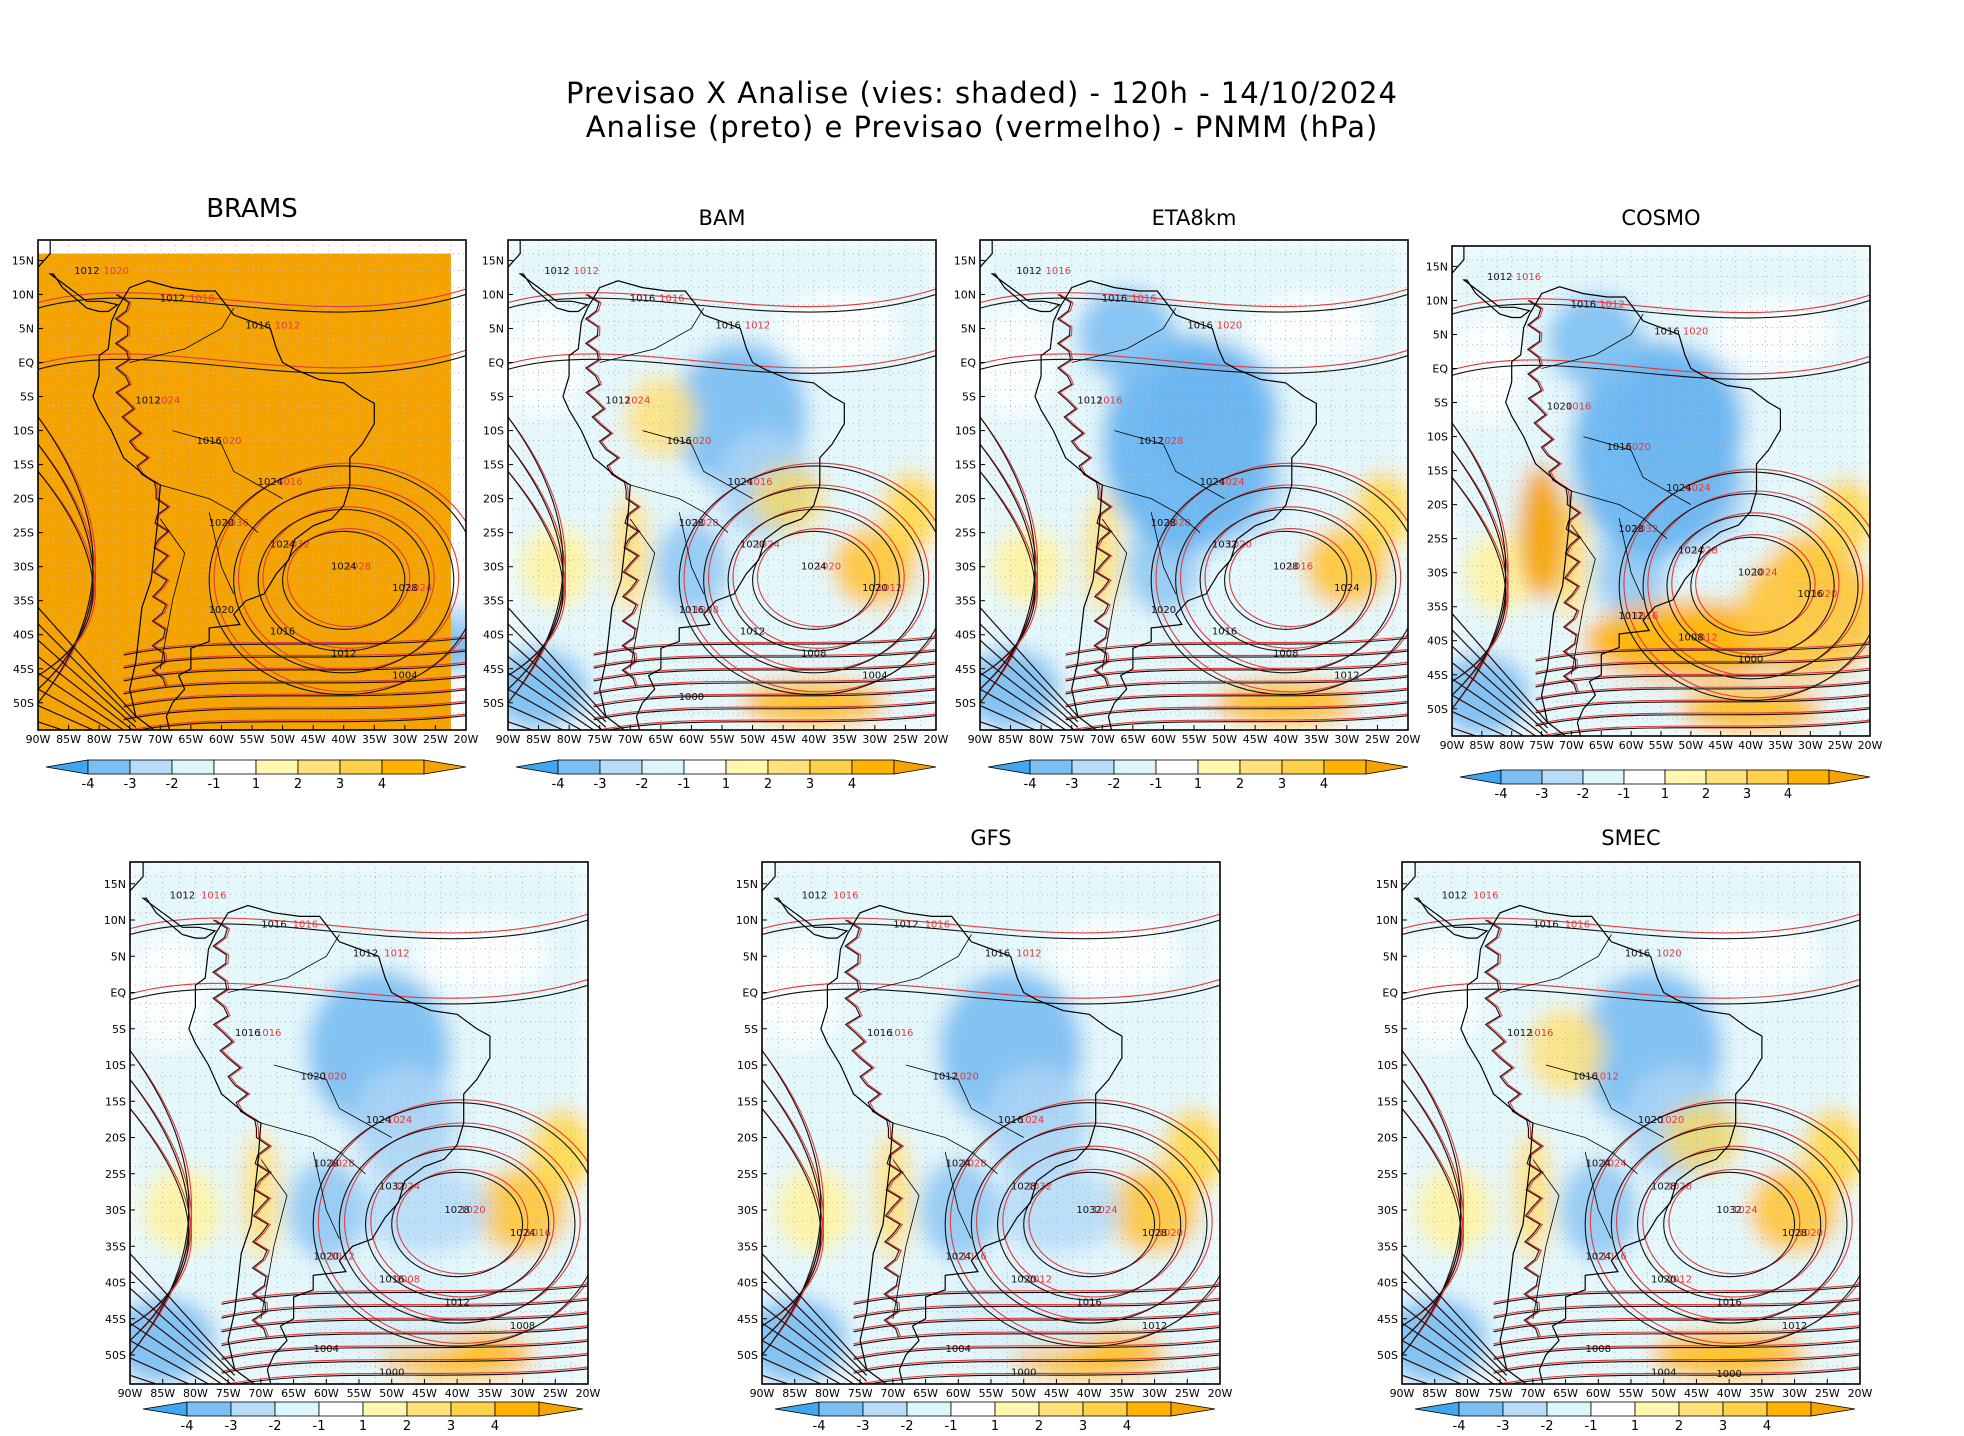 This screenshot has height=1436, width=1964. Describe the element at coordinates (691, 697) in the screenshot. I see `analysis-contour-label: 1000` at that location.